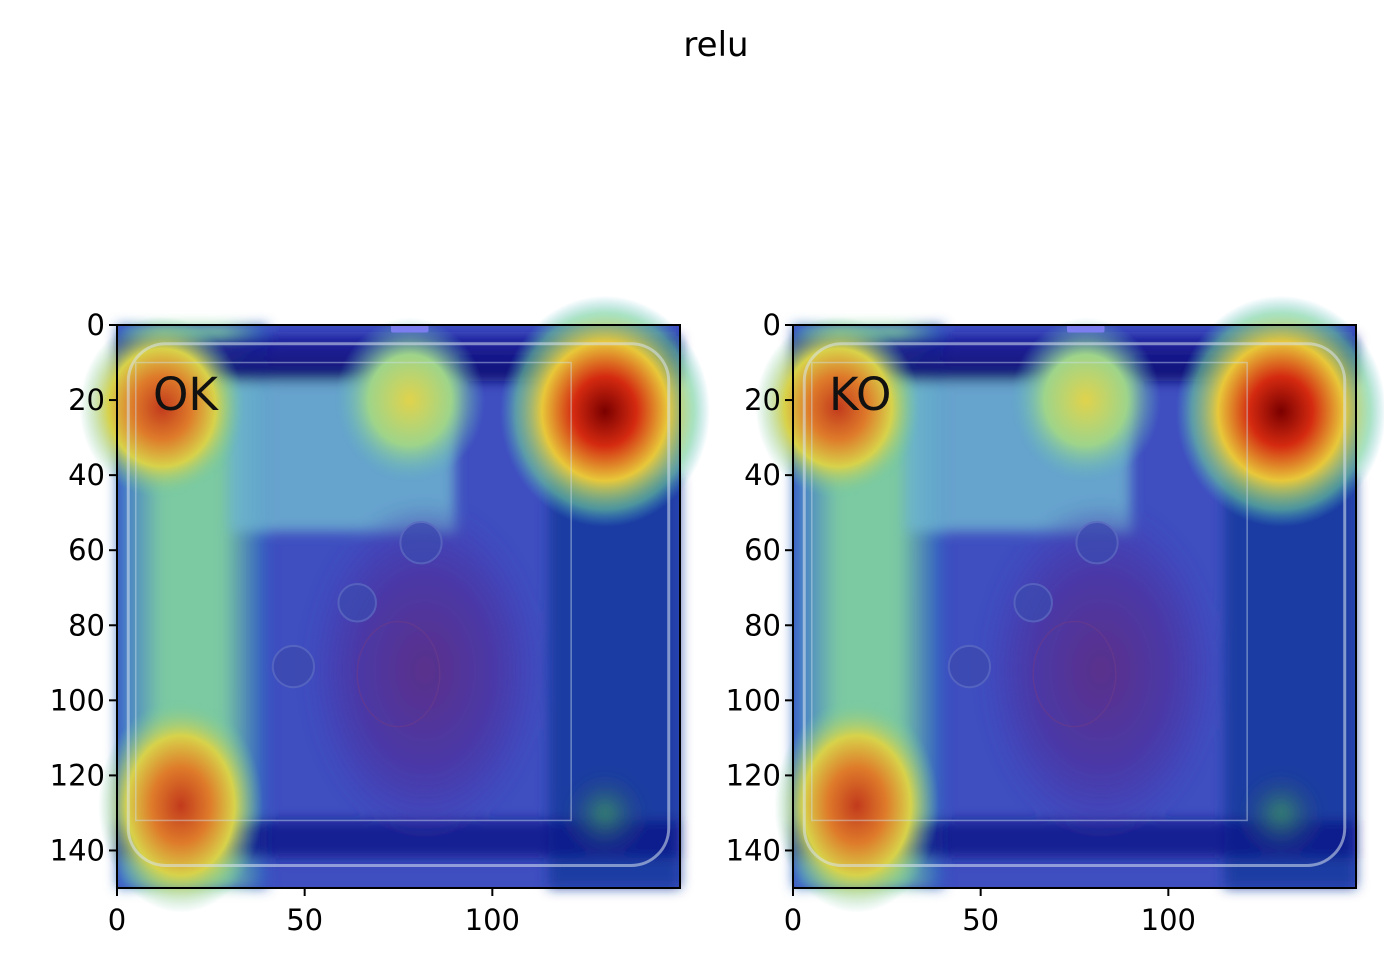 The height and width of the screenshot is (972, 1384). What do you see at coordinates (715, 45) in the screenshot?
I see `figure-suptitle: relu` at bounding box center [715, 45].